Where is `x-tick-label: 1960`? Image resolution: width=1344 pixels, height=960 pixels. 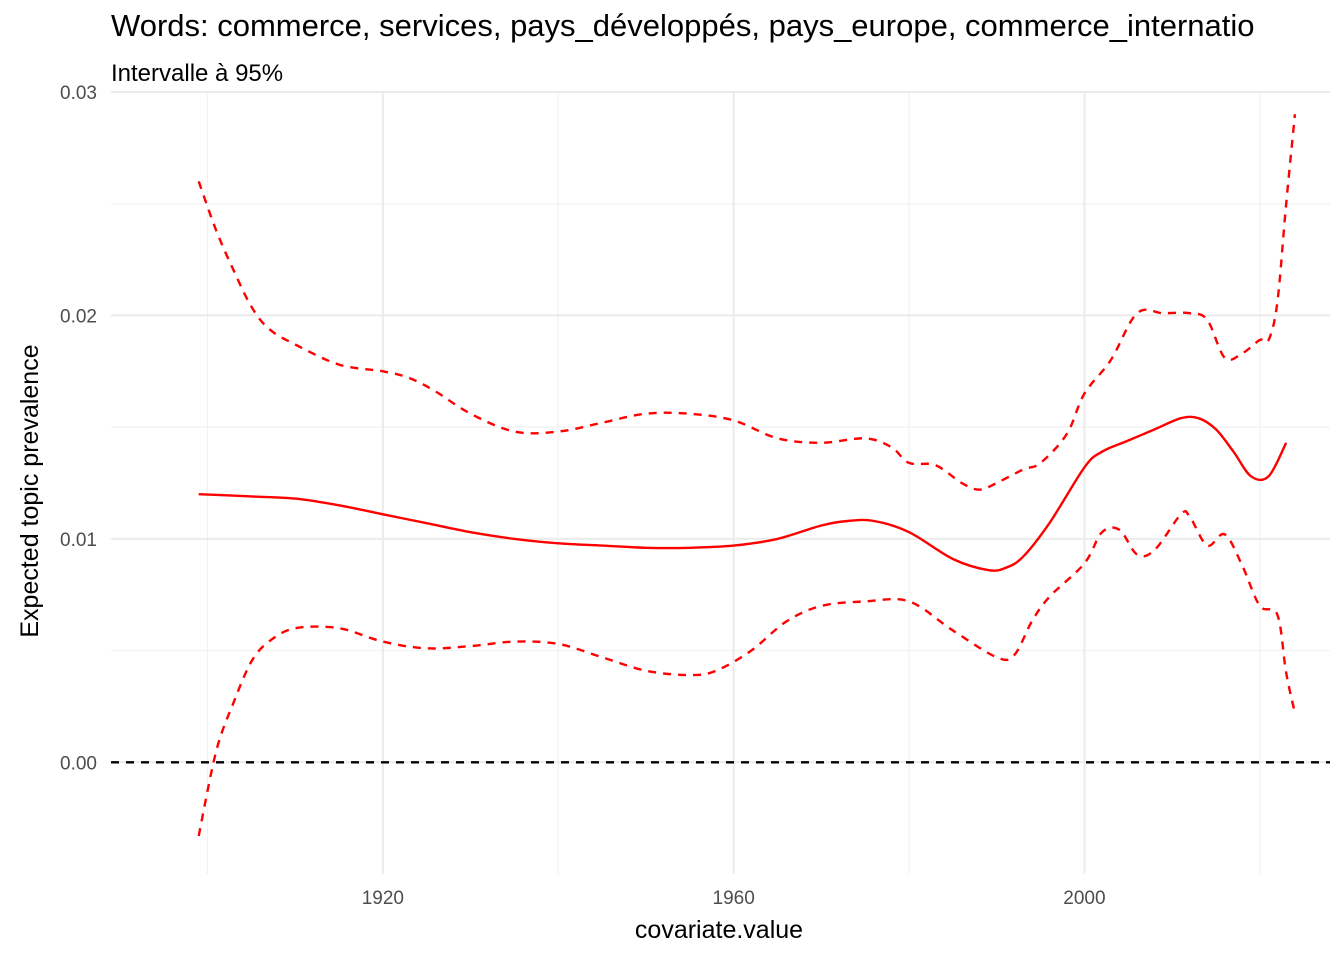
x-tick-label: 1960 is located at coordinates (734, 898).